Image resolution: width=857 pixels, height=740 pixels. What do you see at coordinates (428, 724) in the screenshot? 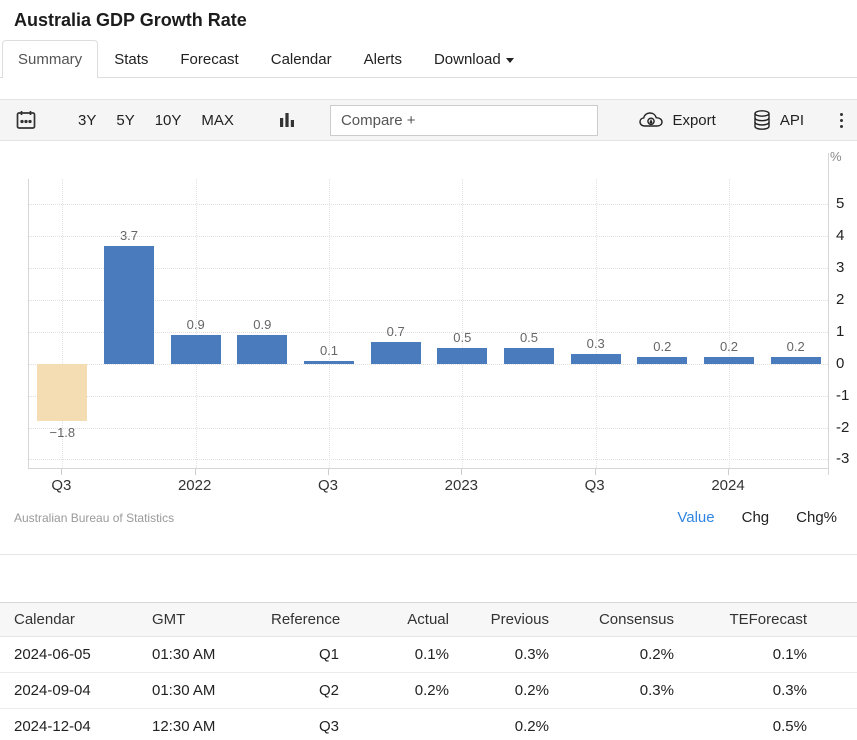
I see `table-row: 2024-12-04 12:30 AM Q3 0.2% 0.5%` at bounding box center [428, 724].